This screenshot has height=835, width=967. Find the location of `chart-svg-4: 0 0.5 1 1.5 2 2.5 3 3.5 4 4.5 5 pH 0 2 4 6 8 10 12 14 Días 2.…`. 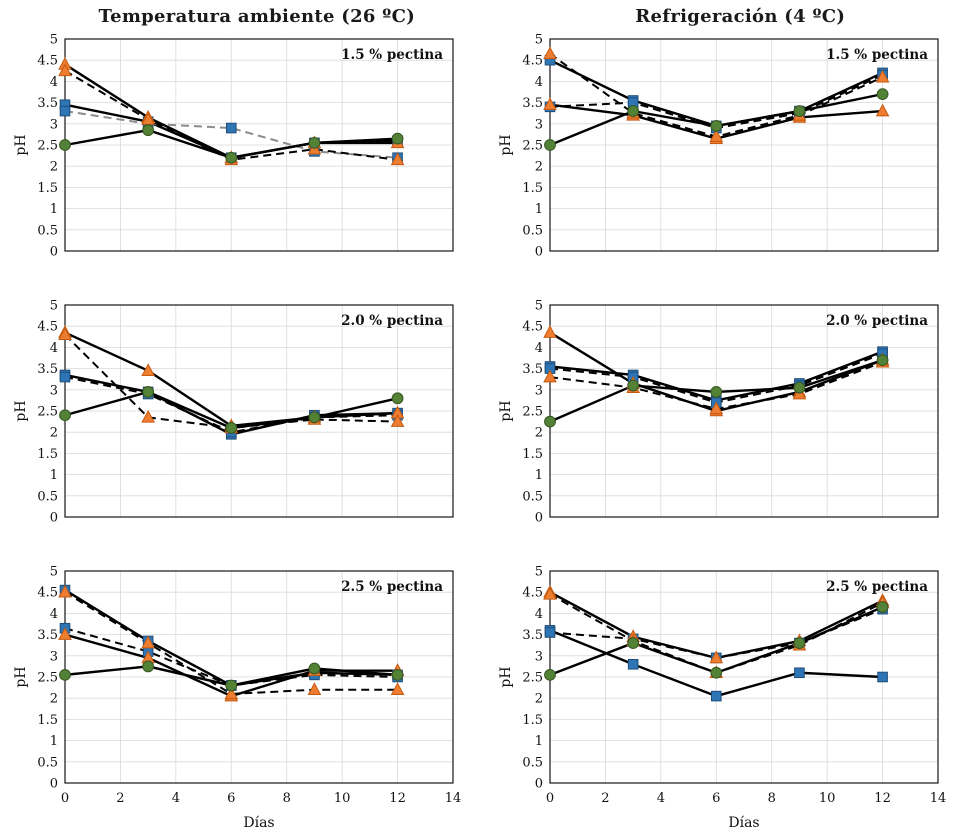

chart-svg-4: 0 0.5 1 1.5 2 2.5 3 3.5 4 4.5 5 pH 0 2 4 6 8 10 12 14 Días 2.… is located at coordinates (237, 698).